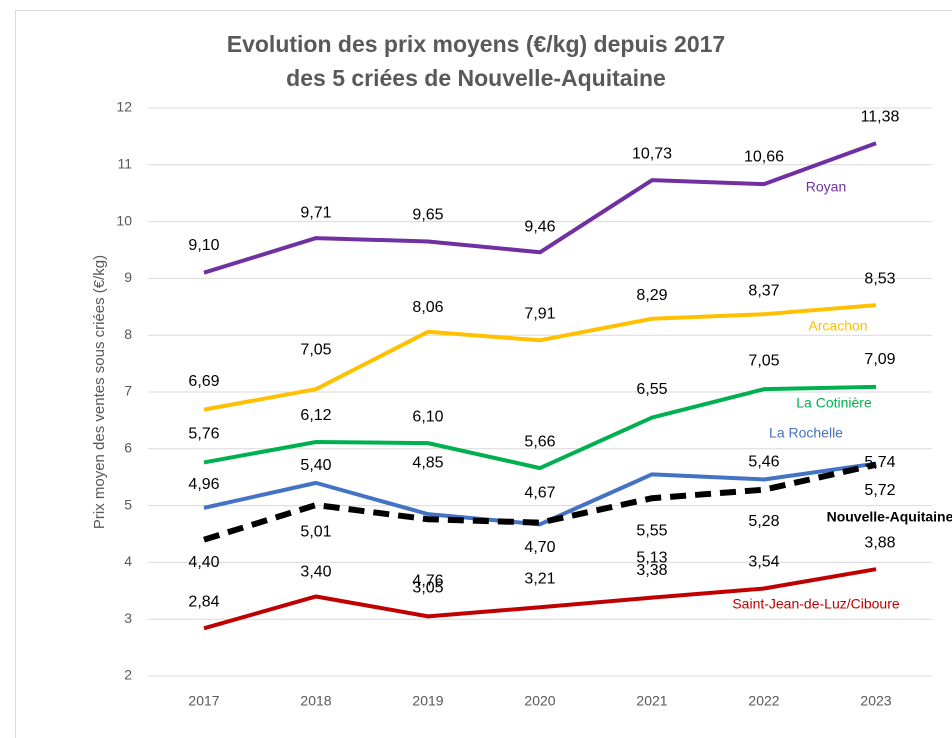 This screenshot has height=738, width=952. I want to click on value-label: 8,29, so click(651, 295).